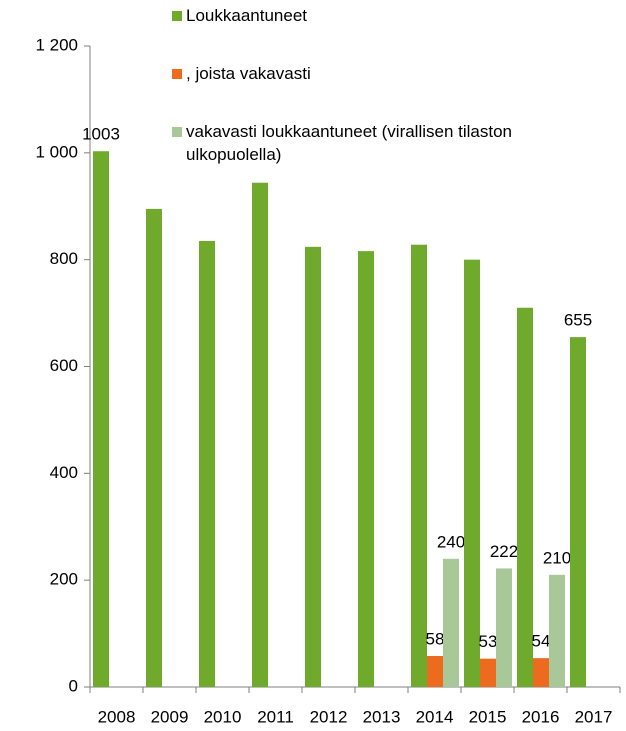 Image resolution: width=626 pixels, height=731 pixels. Describe the element at coordinates (594, 716) in the screenshot. I see `x-tick-label: 2017` at that location.